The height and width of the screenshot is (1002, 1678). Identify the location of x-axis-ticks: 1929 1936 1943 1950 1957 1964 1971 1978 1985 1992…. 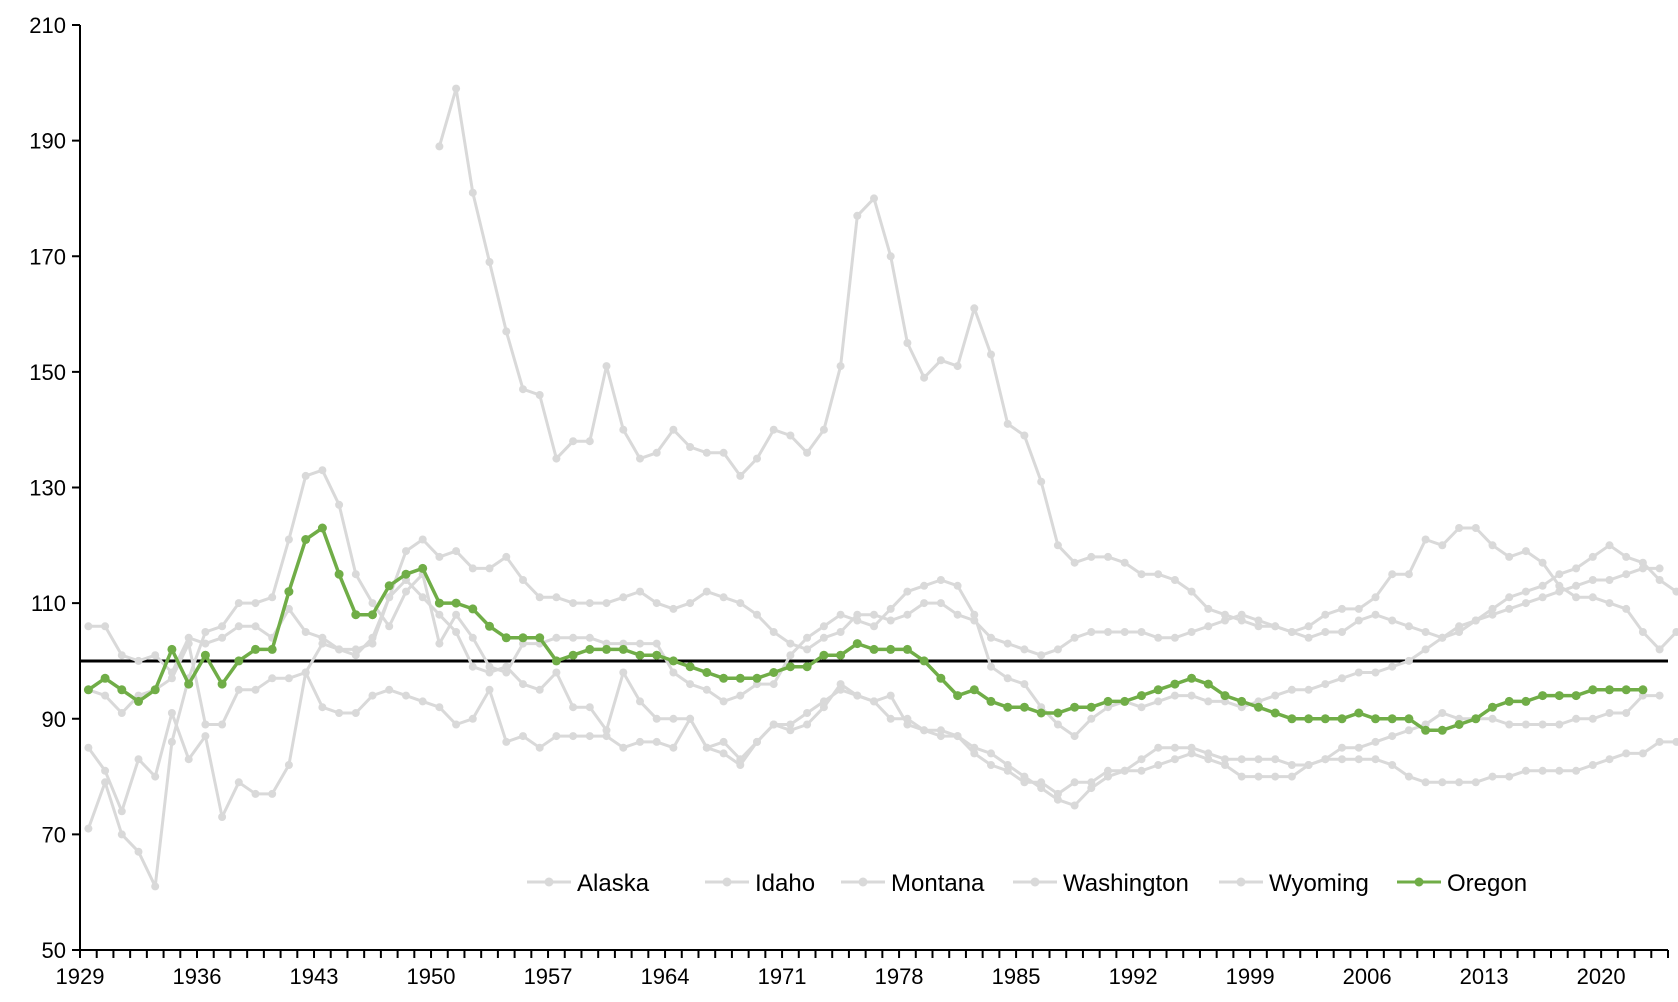
(862, 969).